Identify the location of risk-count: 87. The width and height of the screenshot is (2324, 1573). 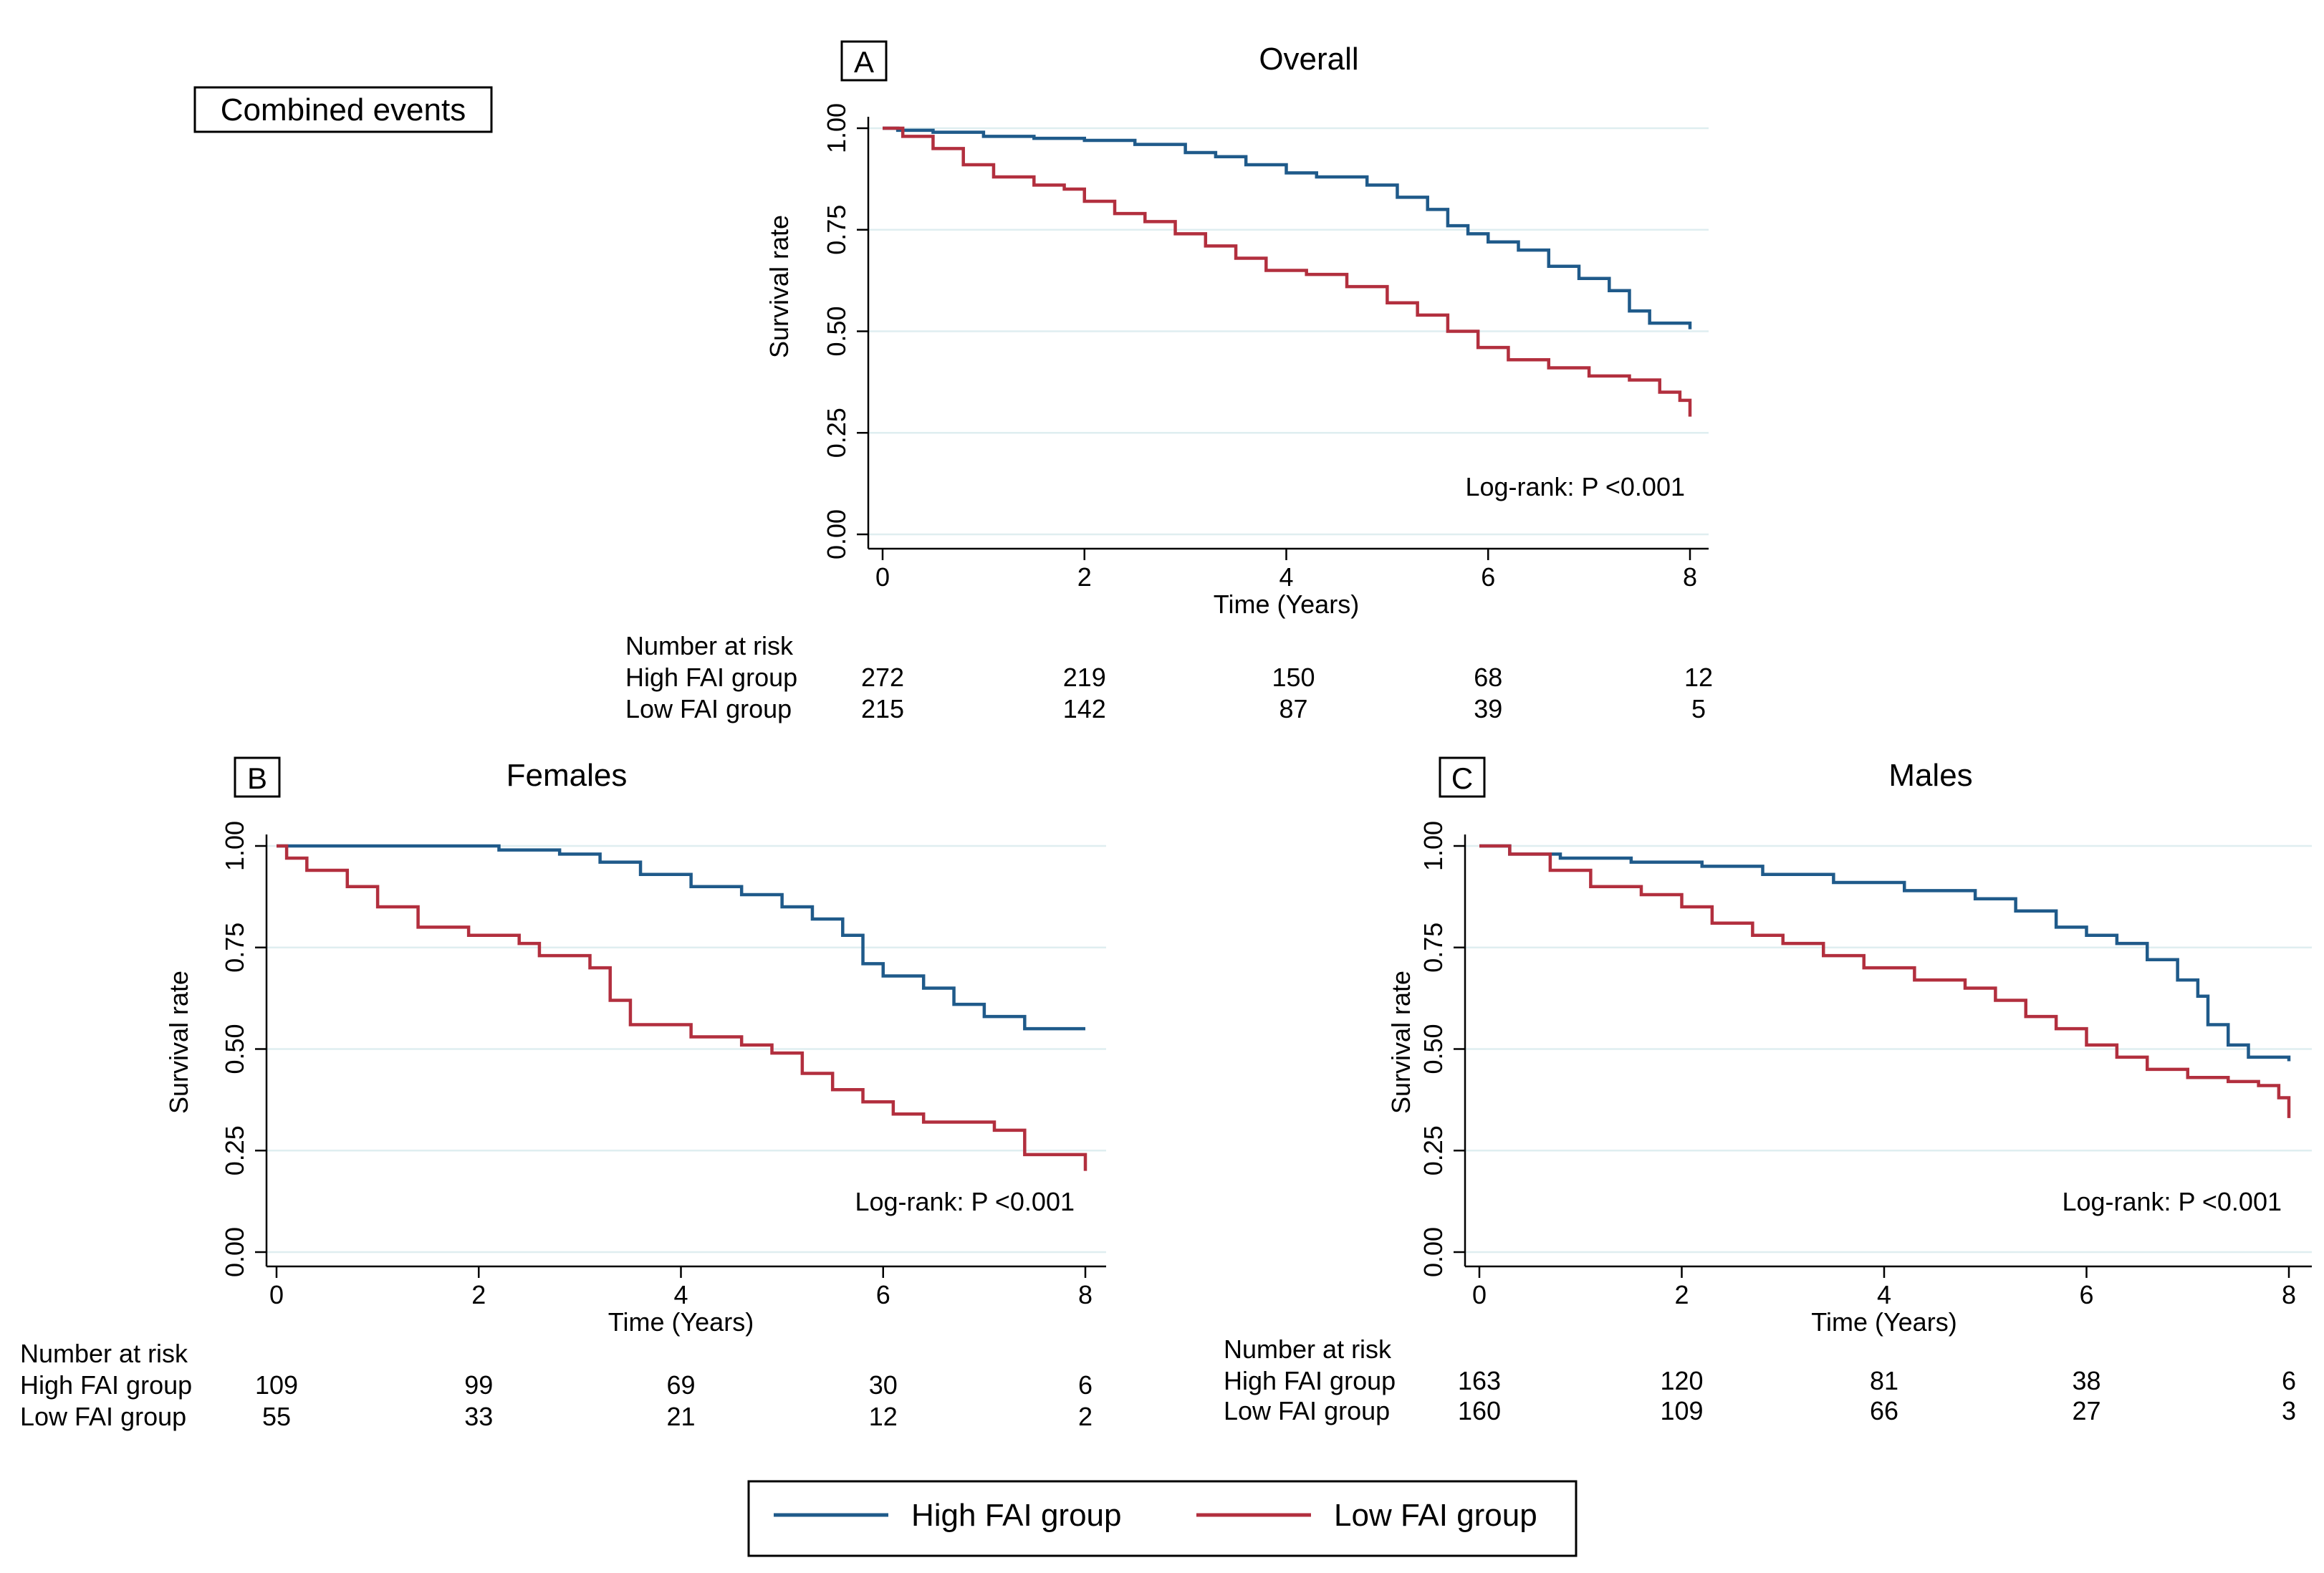
(1293, 708).